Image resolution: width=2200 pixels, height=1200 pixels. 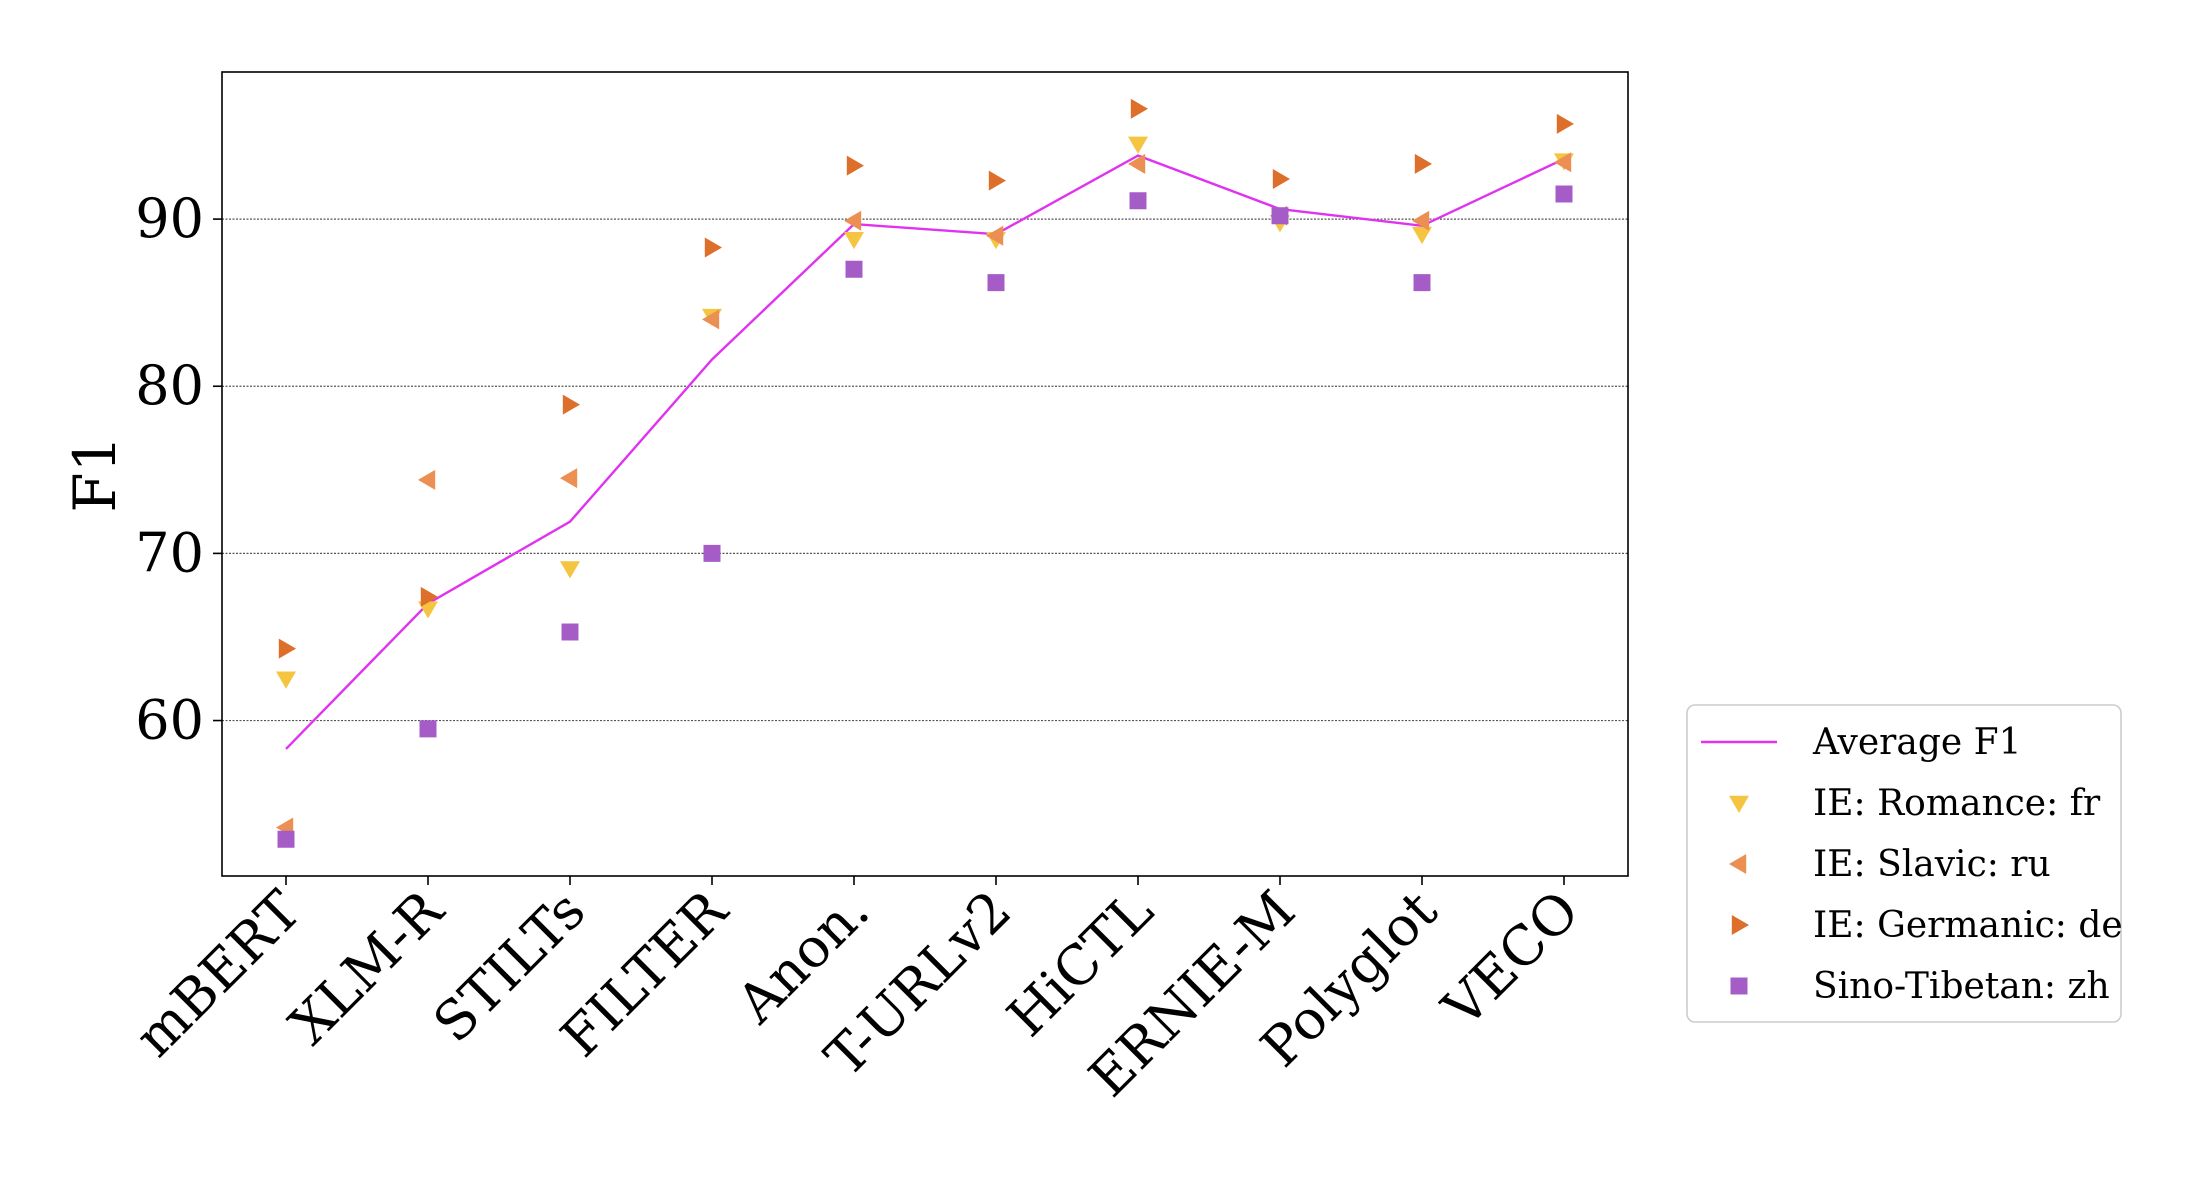 I want to click on x-tick-label-0: mBERT, so click(x=218, y=974).